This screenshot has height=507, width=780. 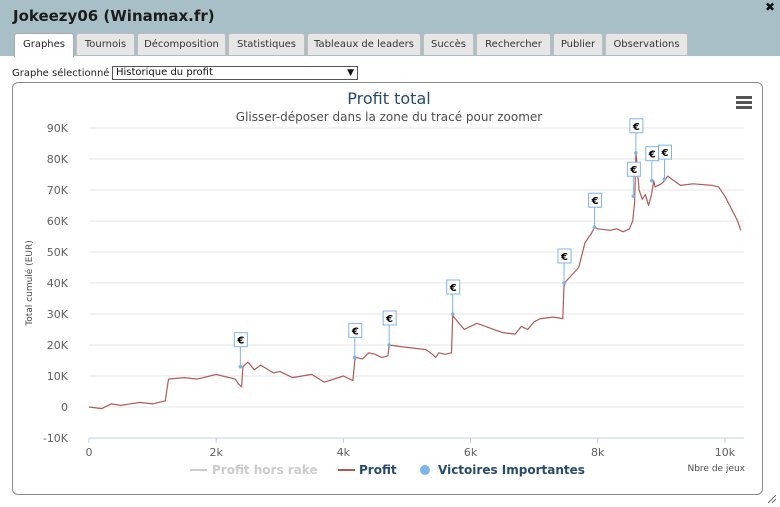 What do you see at coordinates (58, 345) in the screenshot?
I see `y-tick-label: 20K` at bounding box center [58, 345].